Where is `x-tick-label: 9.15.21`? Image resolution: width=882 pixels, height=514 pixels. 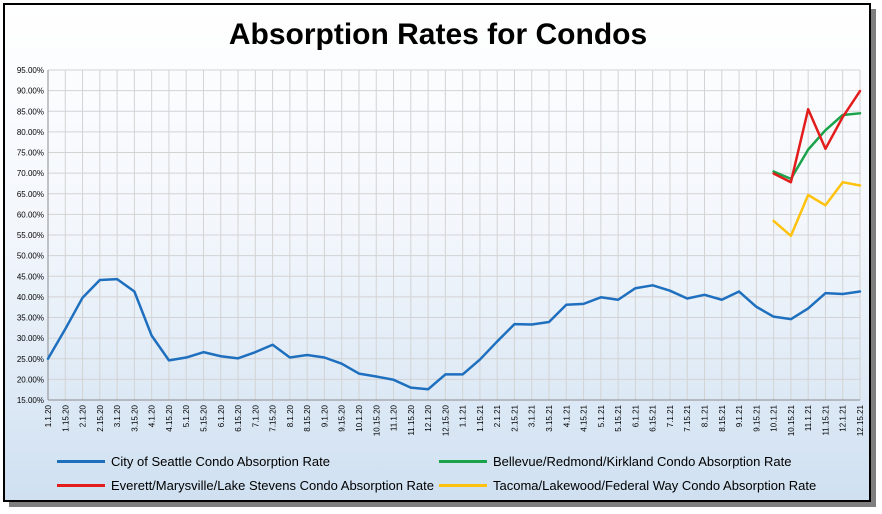 x-tick-label: 9.15.21 is located at coordinates (756, 417).